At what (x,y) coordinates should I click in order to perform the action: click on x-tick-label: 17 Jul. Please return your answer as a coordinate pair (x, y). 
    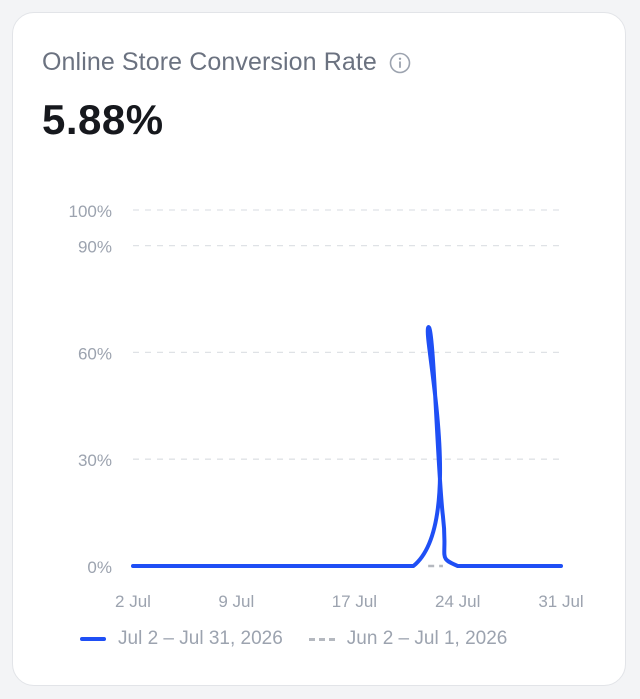
    Looking at the image, I should click on (354, 601).